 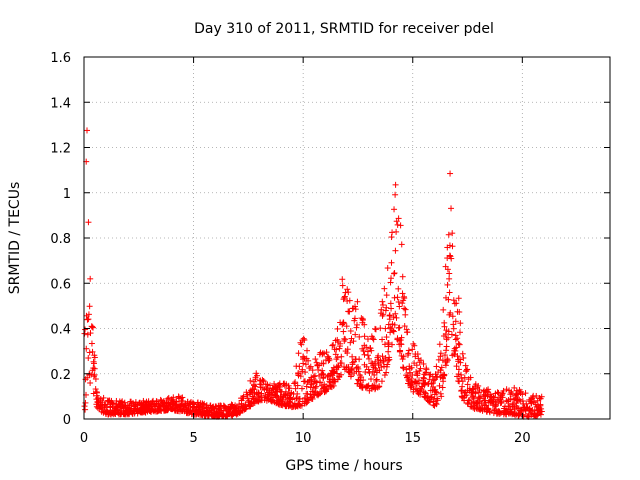 What do you see at coordinates (60, 103) in the screenshot?
I see `y-tick-label: 1.4` at bounding box center [60, 103].